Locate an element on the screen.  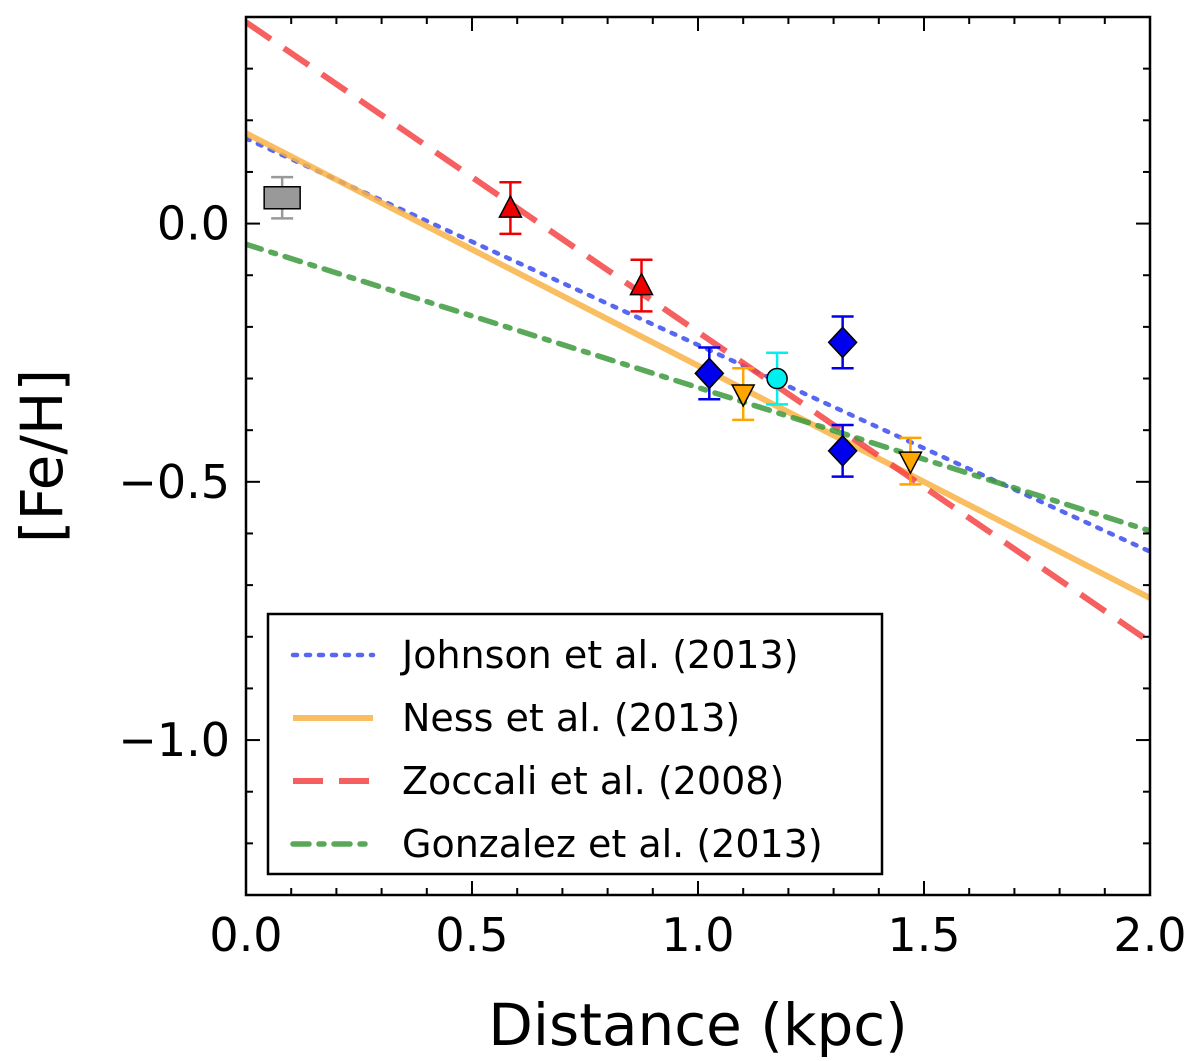
square-marker is located at coordinates (282, 198).